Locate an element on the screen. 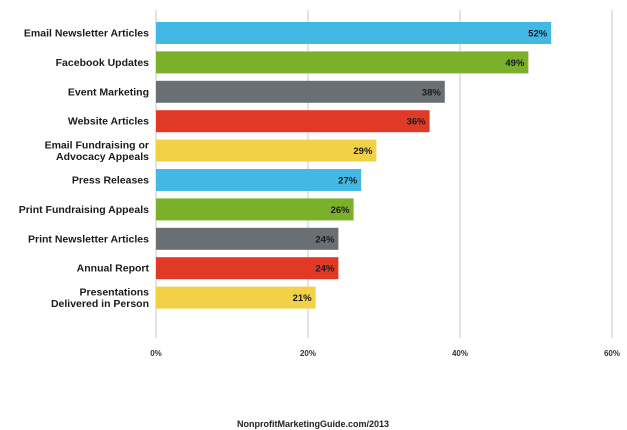  value-label: 49% is located at coordinates (515, 63).